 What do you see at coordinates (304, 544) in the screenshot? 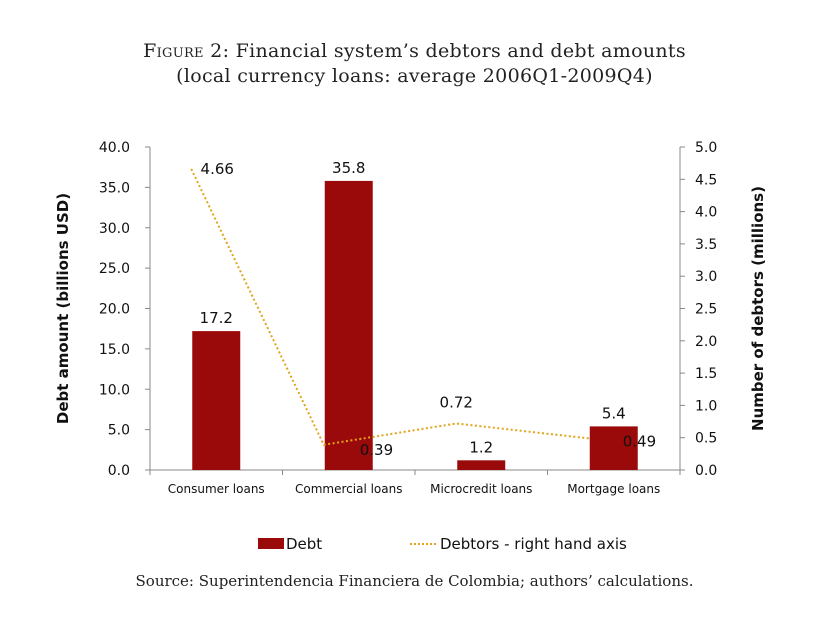
I see `legend-debt-label: Debt` at bounding box center [304, 544].